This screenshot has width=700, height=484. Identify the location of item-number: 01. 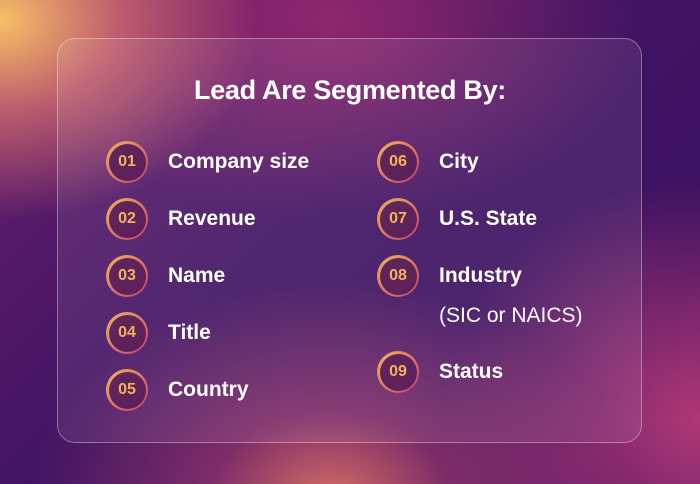
(127, 161).